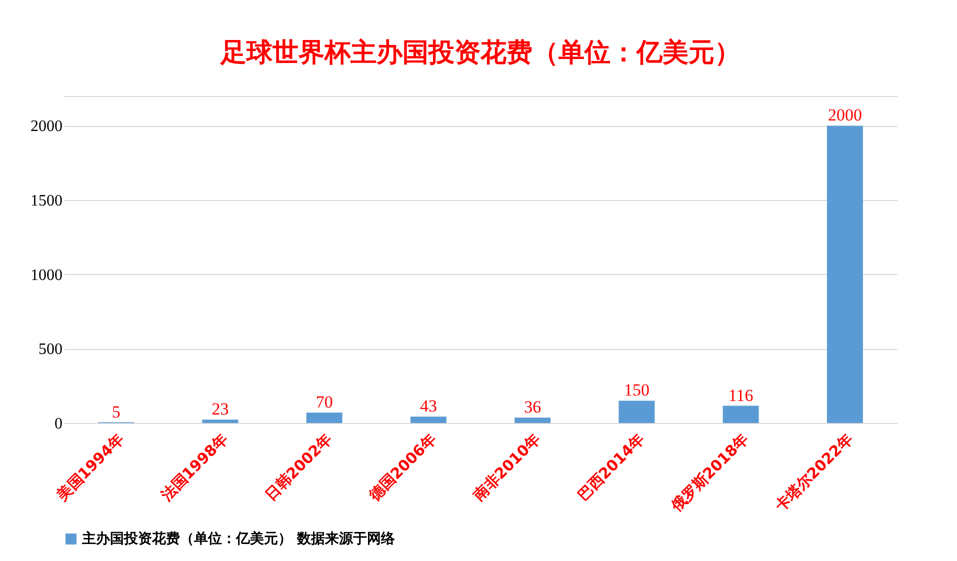 This screenshot has height=561, width=957. What do you see at coordinates (46, 201) in the screenshot?
I see `y-tick-label: 1500` at bounding box center [46, 201].